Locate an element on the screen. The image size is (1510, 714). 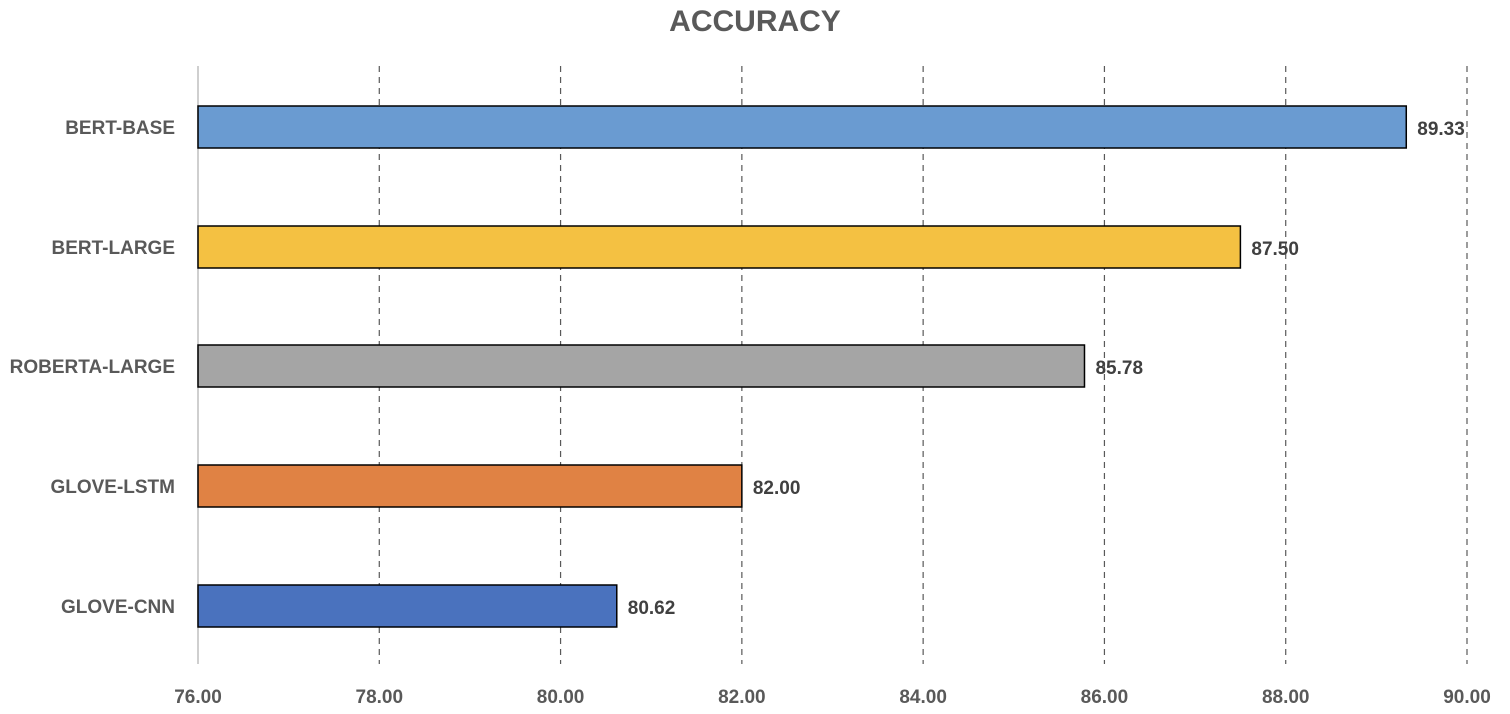
bar-roberta-large is located at coordinates (641, 366).